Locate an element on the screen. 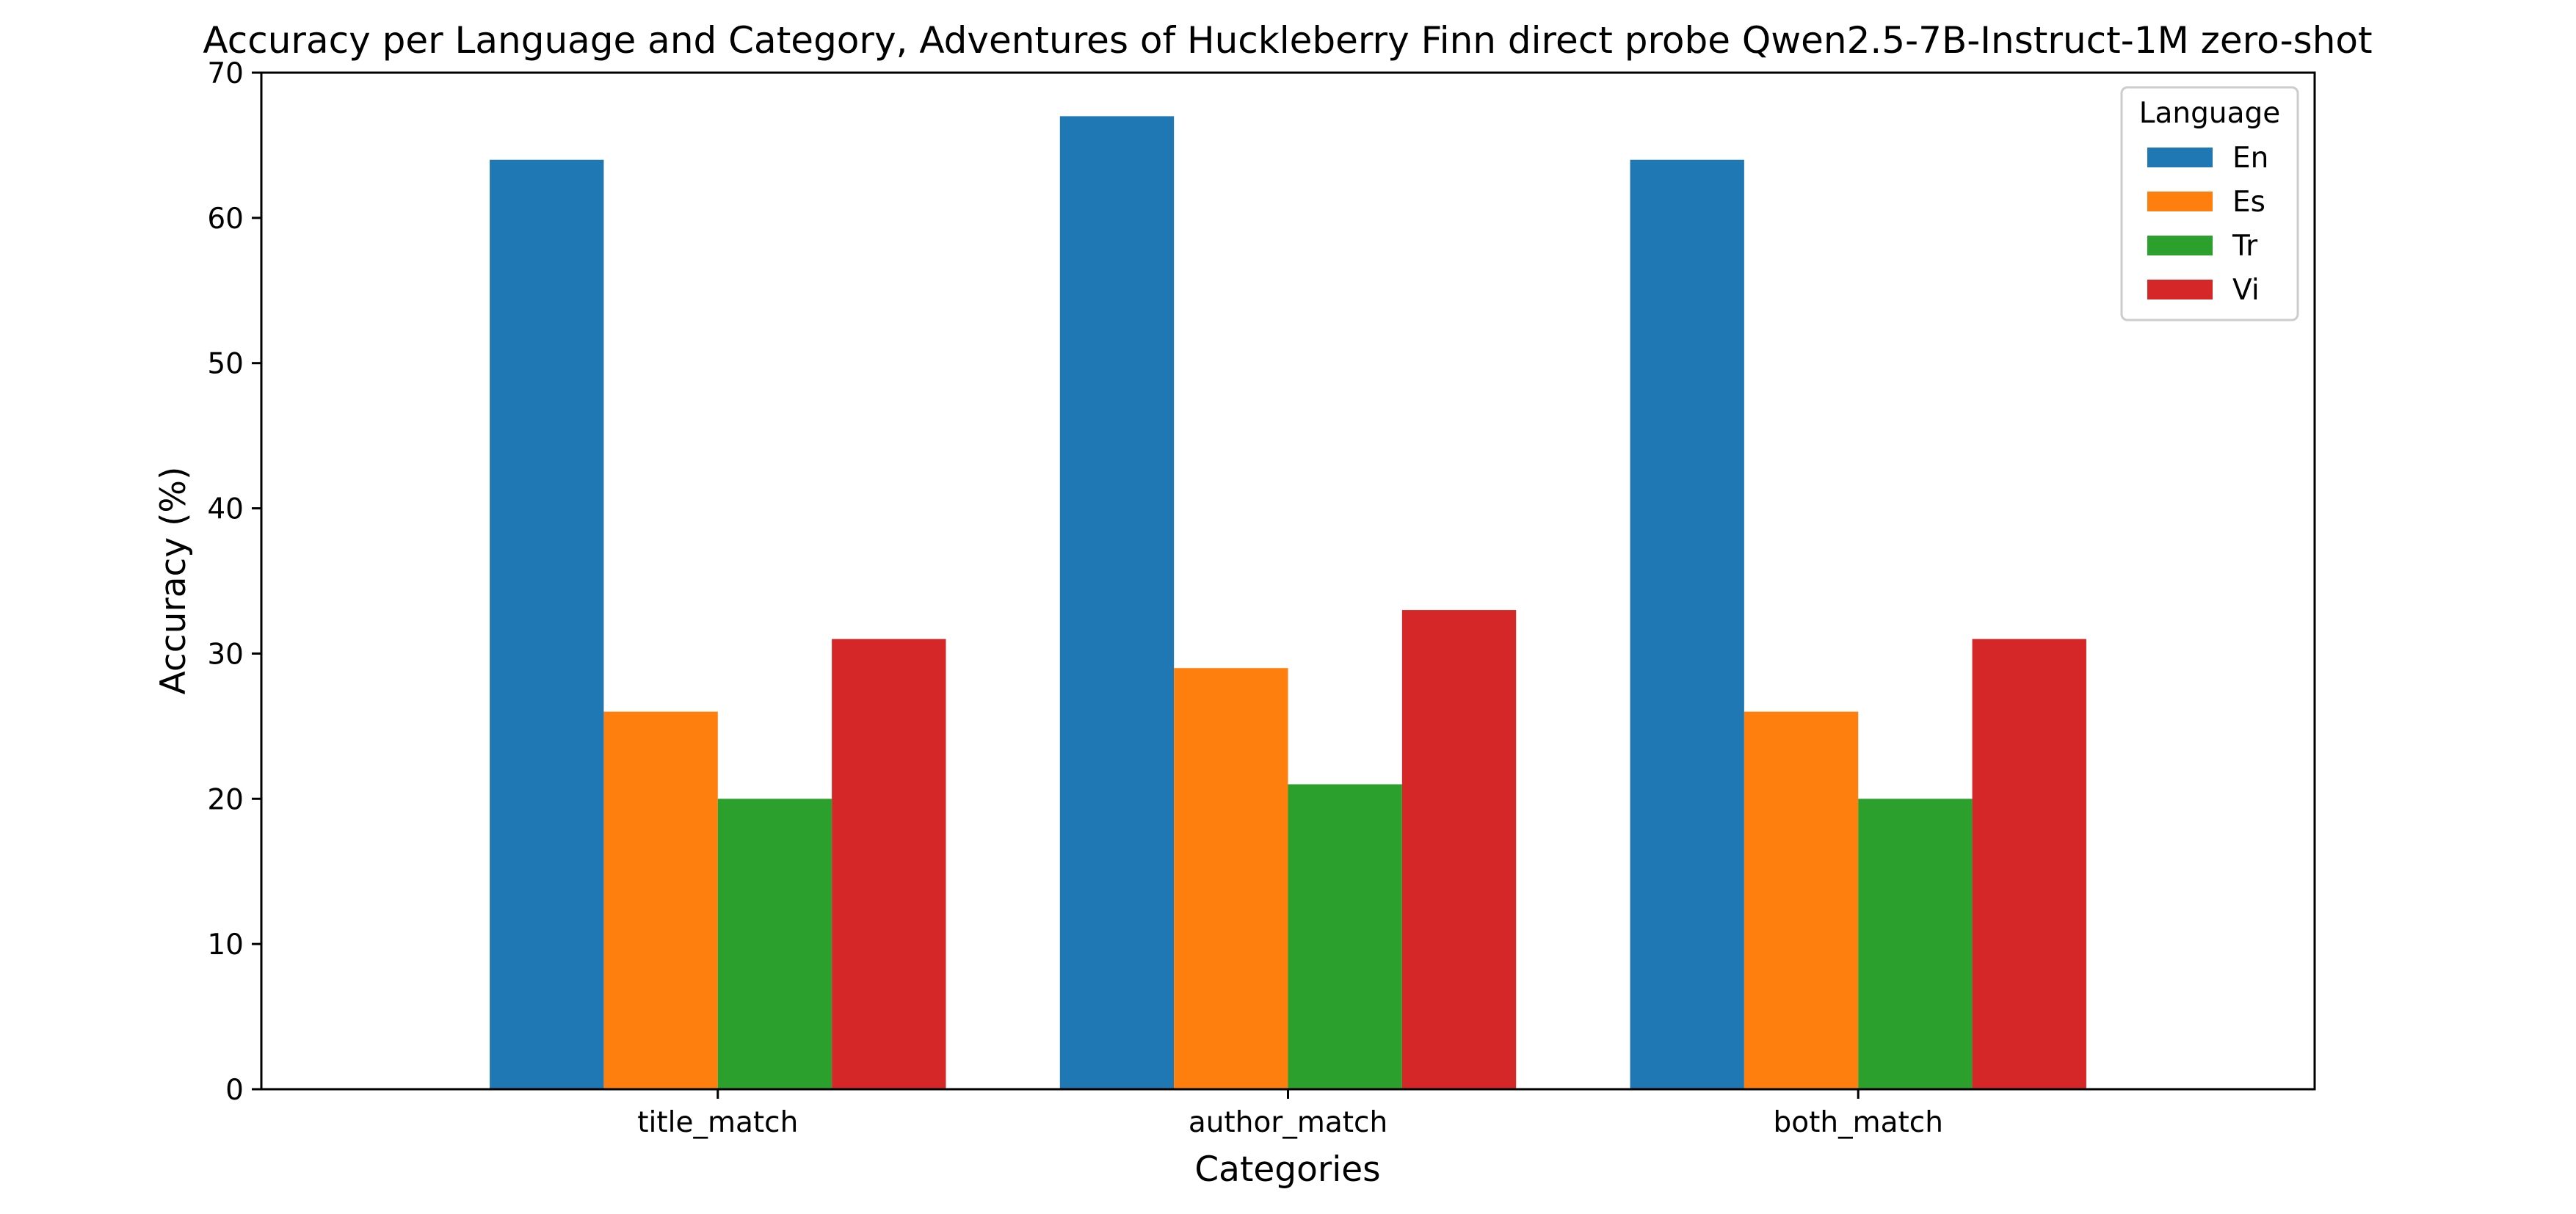  y-tick-label: 20 is located at coordinates (226, 799).